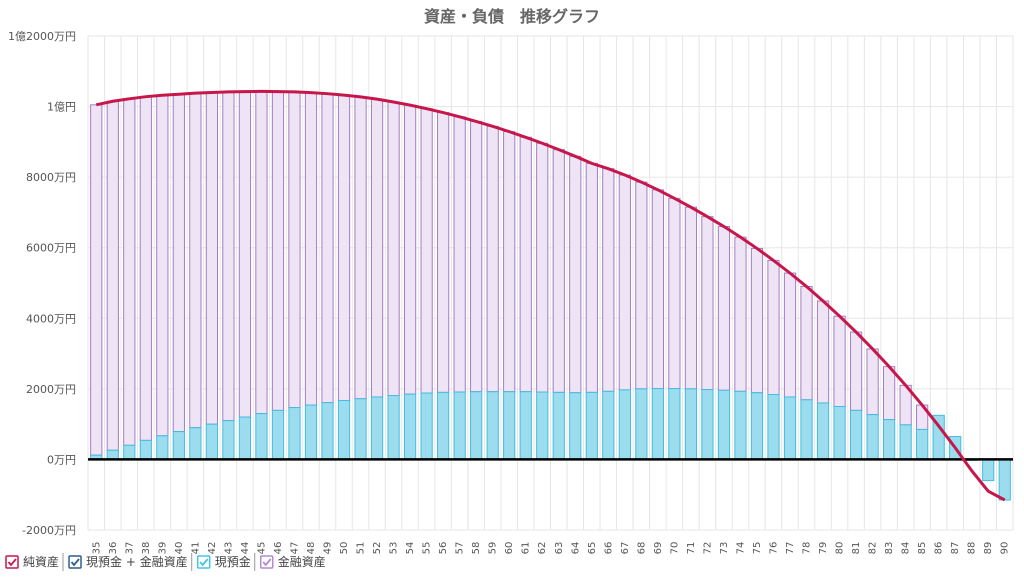  Describe the element at coordinates (691, 548) in the screenshot. I see `x-tick-label: 71` at that location.